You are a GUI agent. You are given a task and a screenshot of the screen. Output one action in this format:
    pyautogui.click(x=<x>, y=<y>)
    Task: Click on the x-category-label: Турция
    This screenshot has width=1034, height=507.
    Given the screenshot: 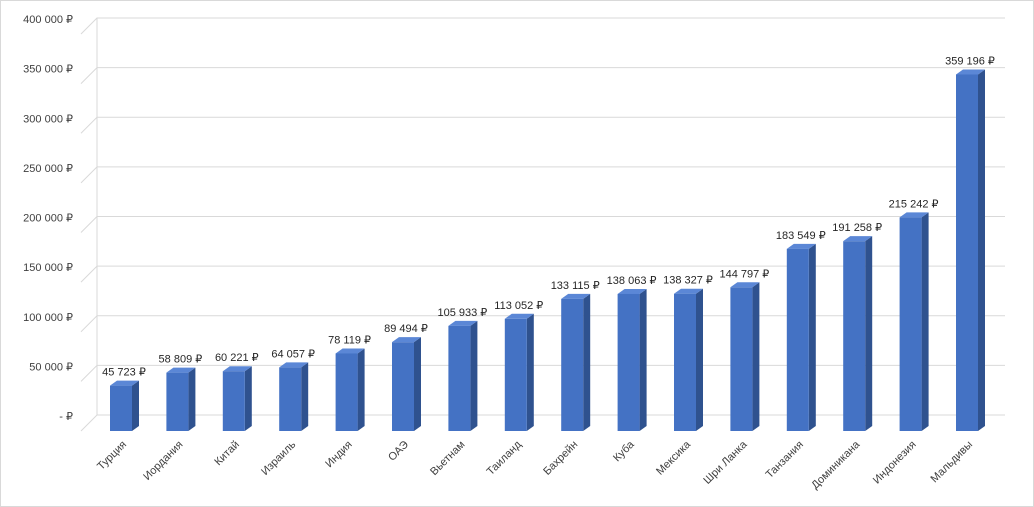 What is the action you would take?
    pyautogui.click(x=112, y=456)
    